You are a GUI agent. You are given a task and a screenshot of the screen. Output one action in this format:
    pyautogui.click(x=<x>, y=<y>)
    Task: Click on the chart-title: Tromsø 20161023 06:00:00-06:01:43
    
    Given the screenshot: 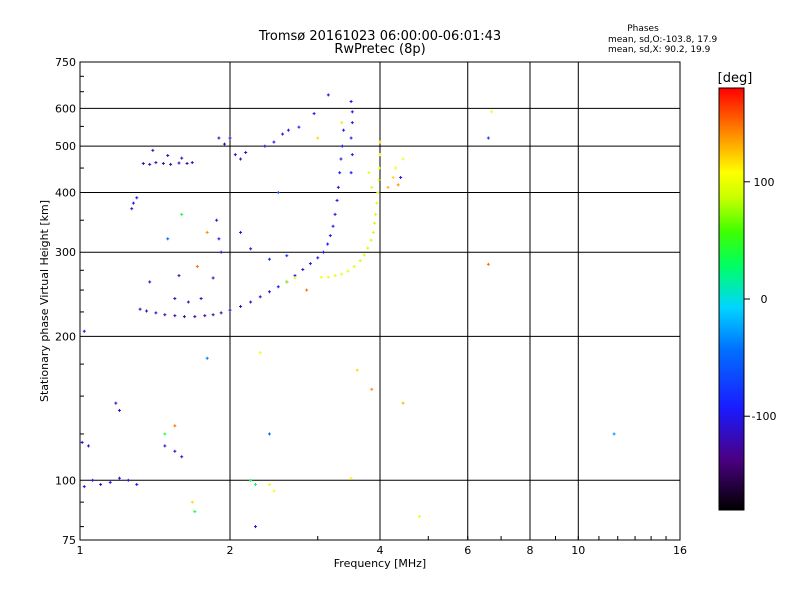 What is the action you would take?
    pyautogui.click(x=379, y=36)
    